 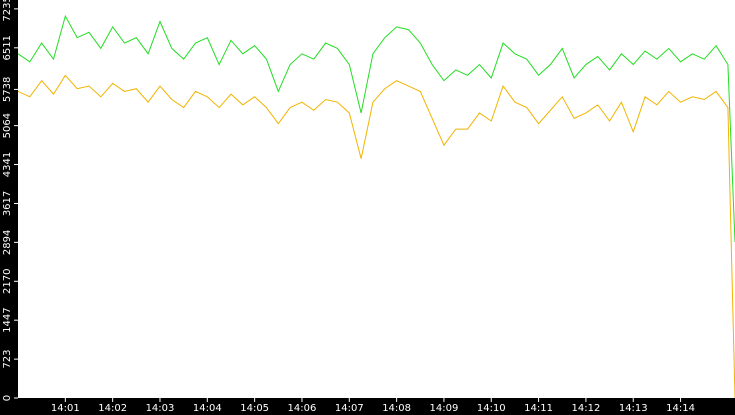 I want to click on y-tick-label: 2894, so click(x=7, y=242).